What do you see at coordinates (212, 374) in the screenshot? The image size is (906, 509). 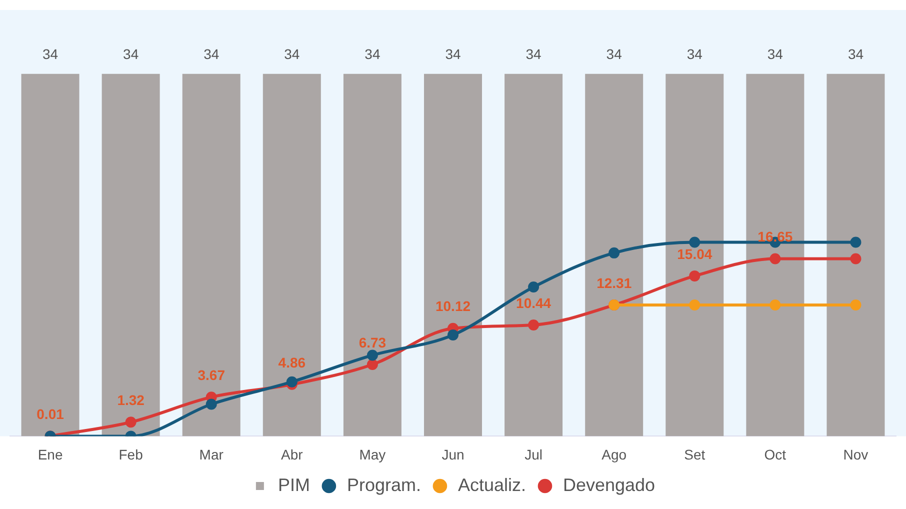 I see `data-label: 3.67` at bounding box center [212, 374].